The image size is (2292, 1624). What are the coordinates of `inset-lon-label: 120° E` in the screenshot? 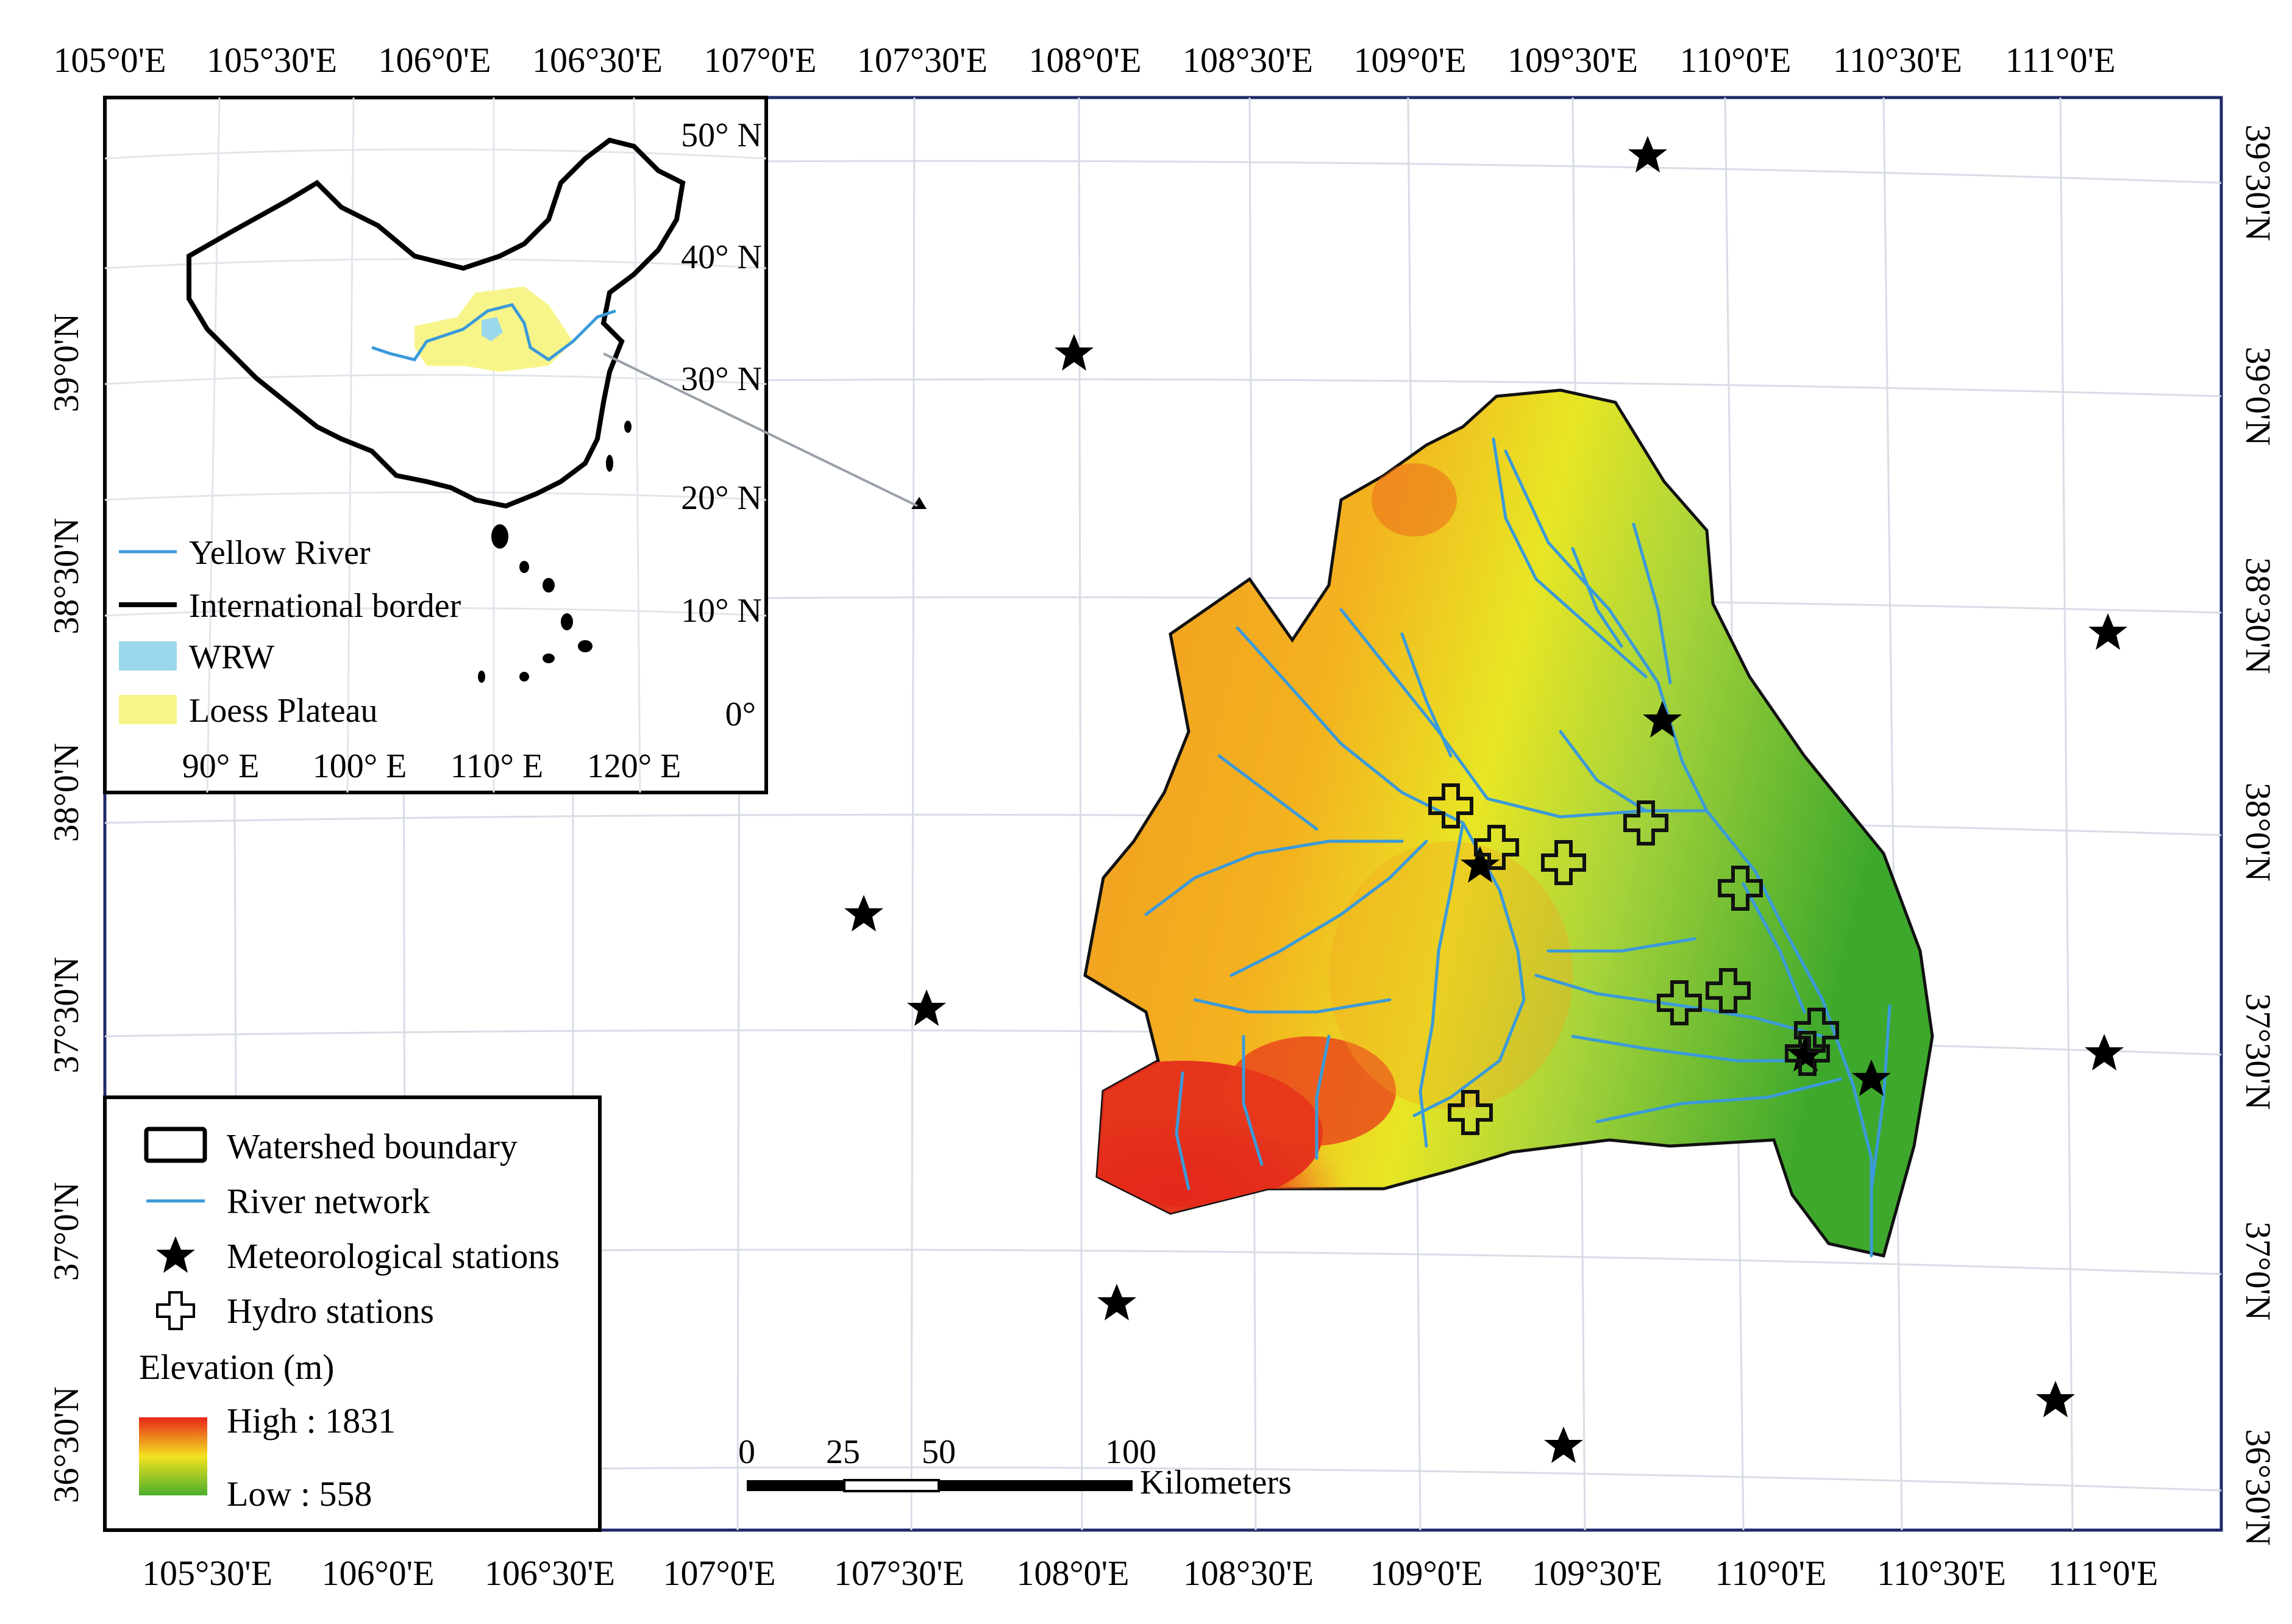 It's located at (634, 766).